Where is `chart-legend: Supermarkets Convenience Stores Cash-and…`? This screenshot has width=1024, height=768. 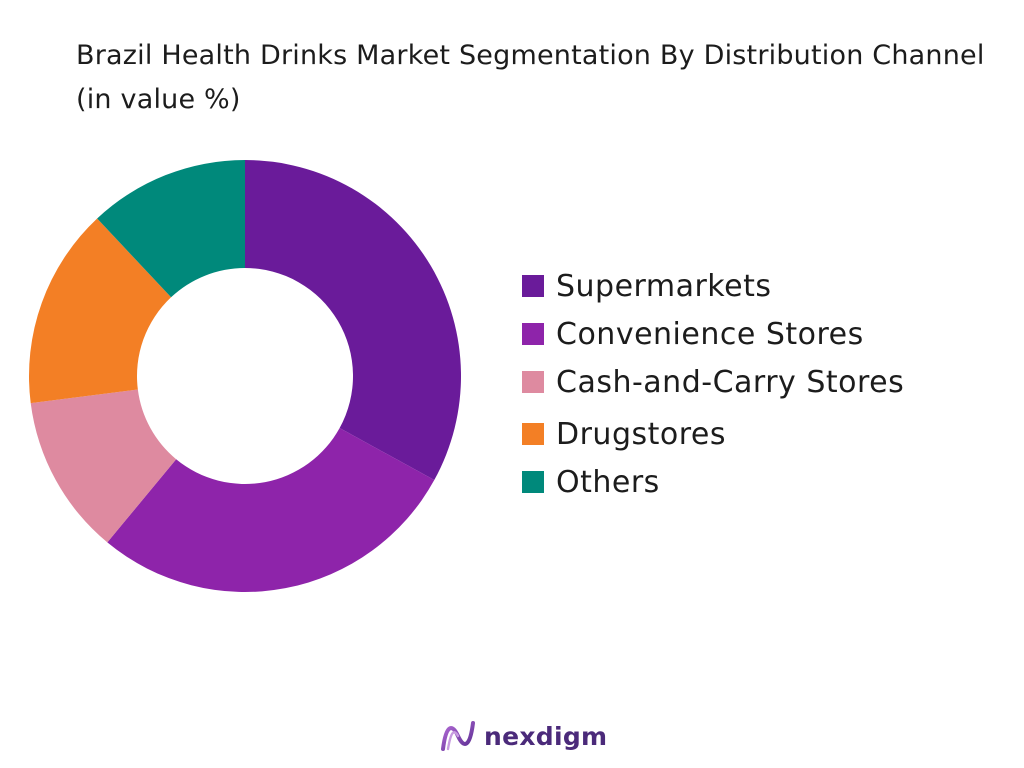 chart-legend: Supermarkets Convenience Stores Cash-and… is located at coordinates (713, 384).